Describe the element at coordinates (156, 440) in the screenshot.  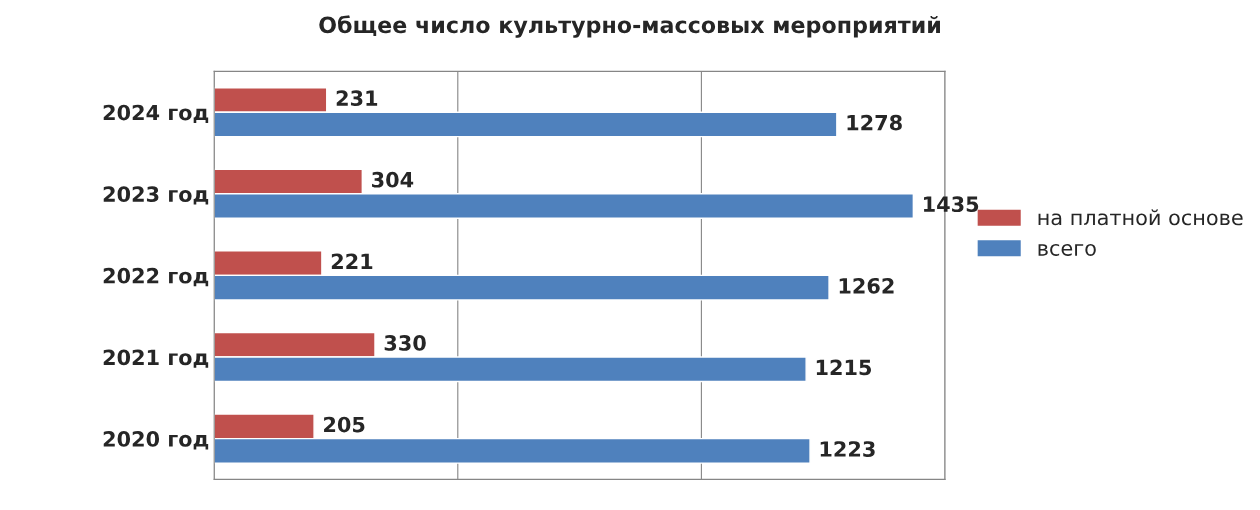
I see `y-tick-label: 2020 год` at that location.